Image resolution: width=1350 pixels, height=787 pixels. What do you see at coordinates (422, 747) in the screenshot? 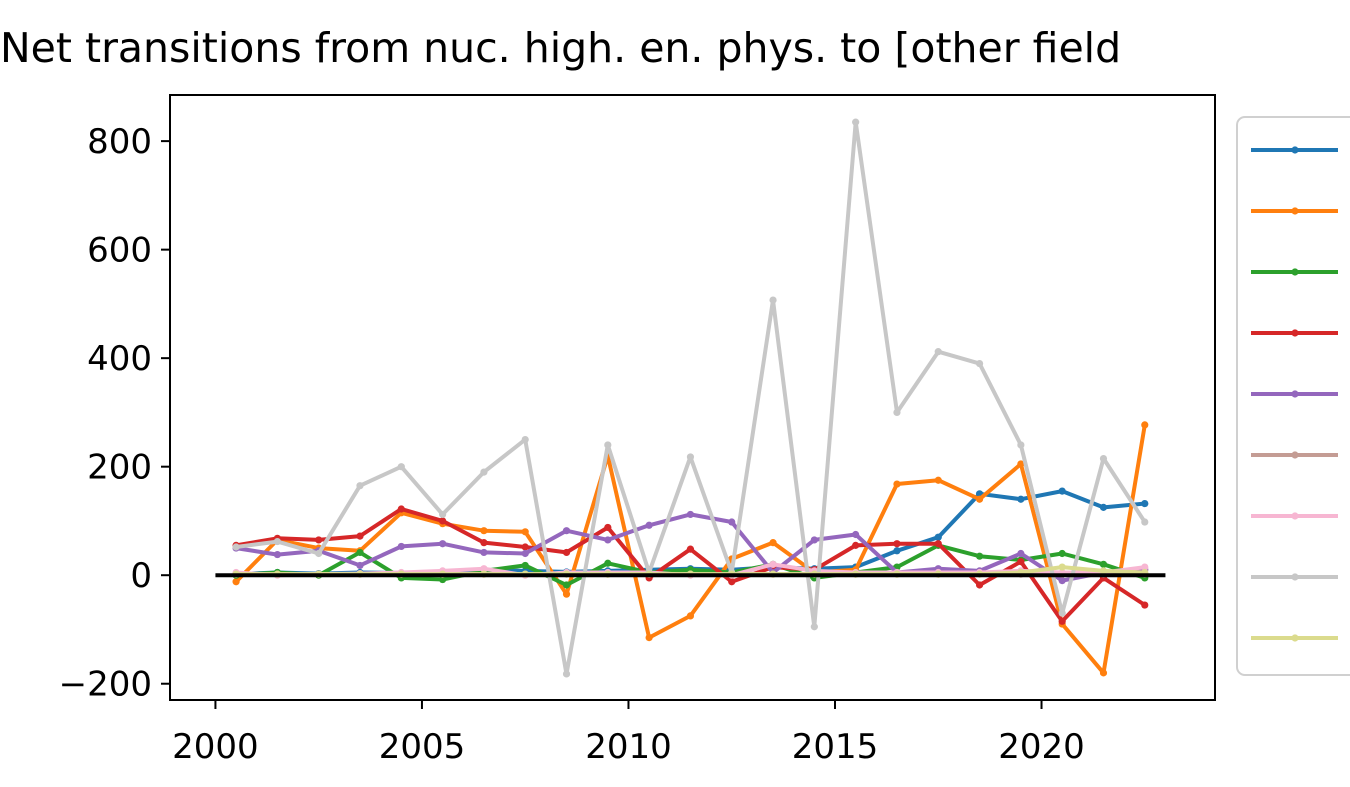
I see `x-tick-label-2005: 2005` at bounding box center [422, 747].